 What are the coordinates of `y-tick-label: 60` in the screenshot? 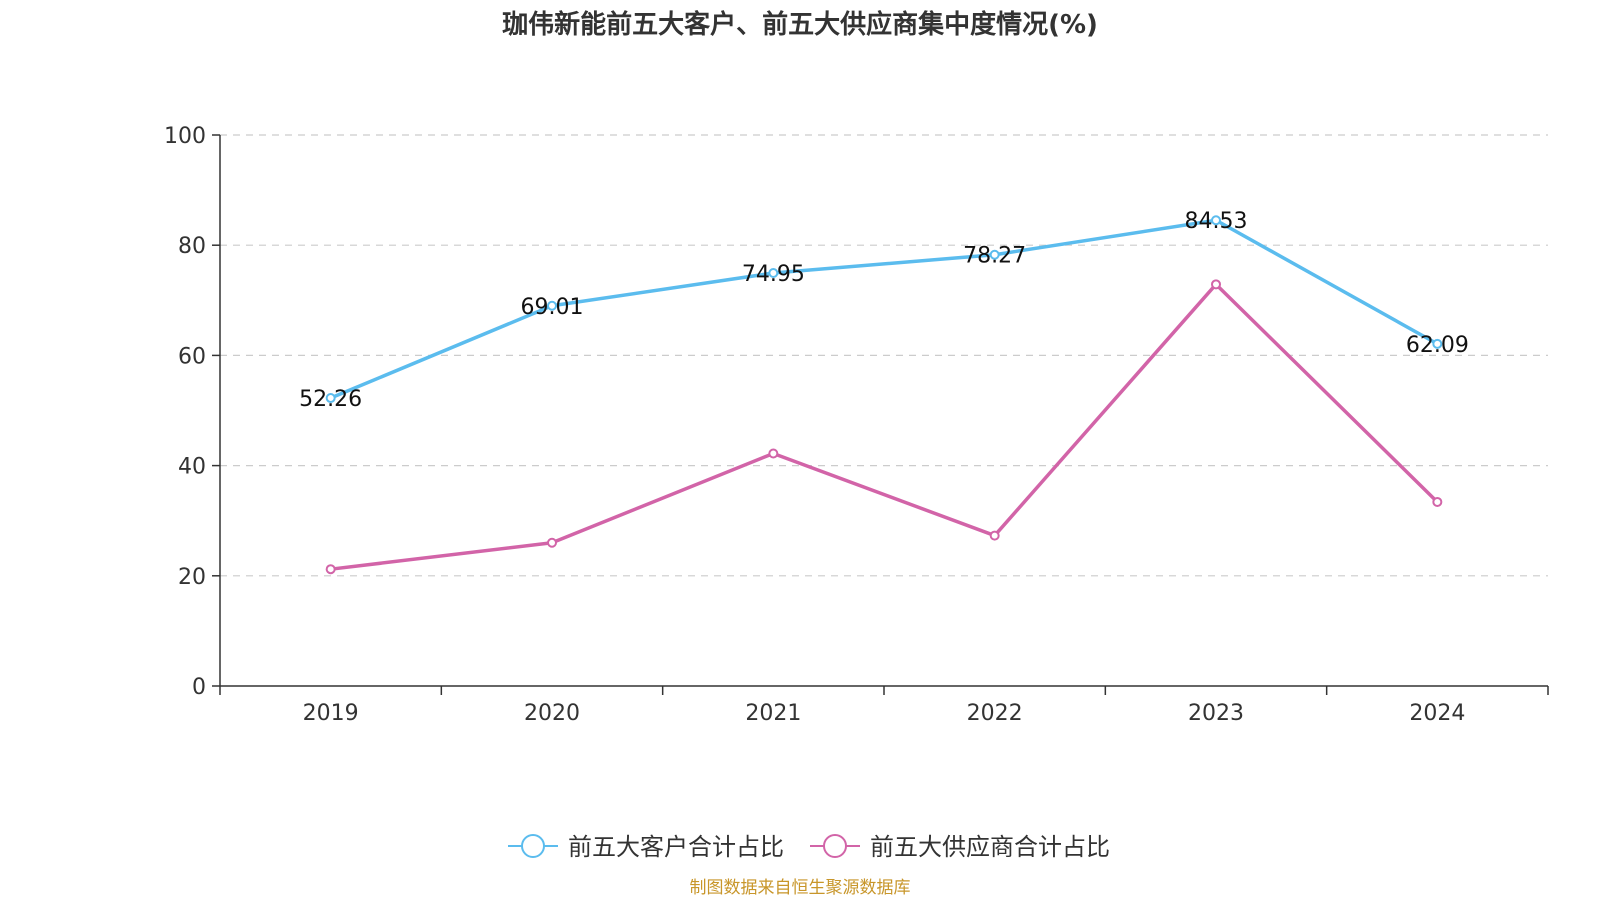 It's located at (192, 356).